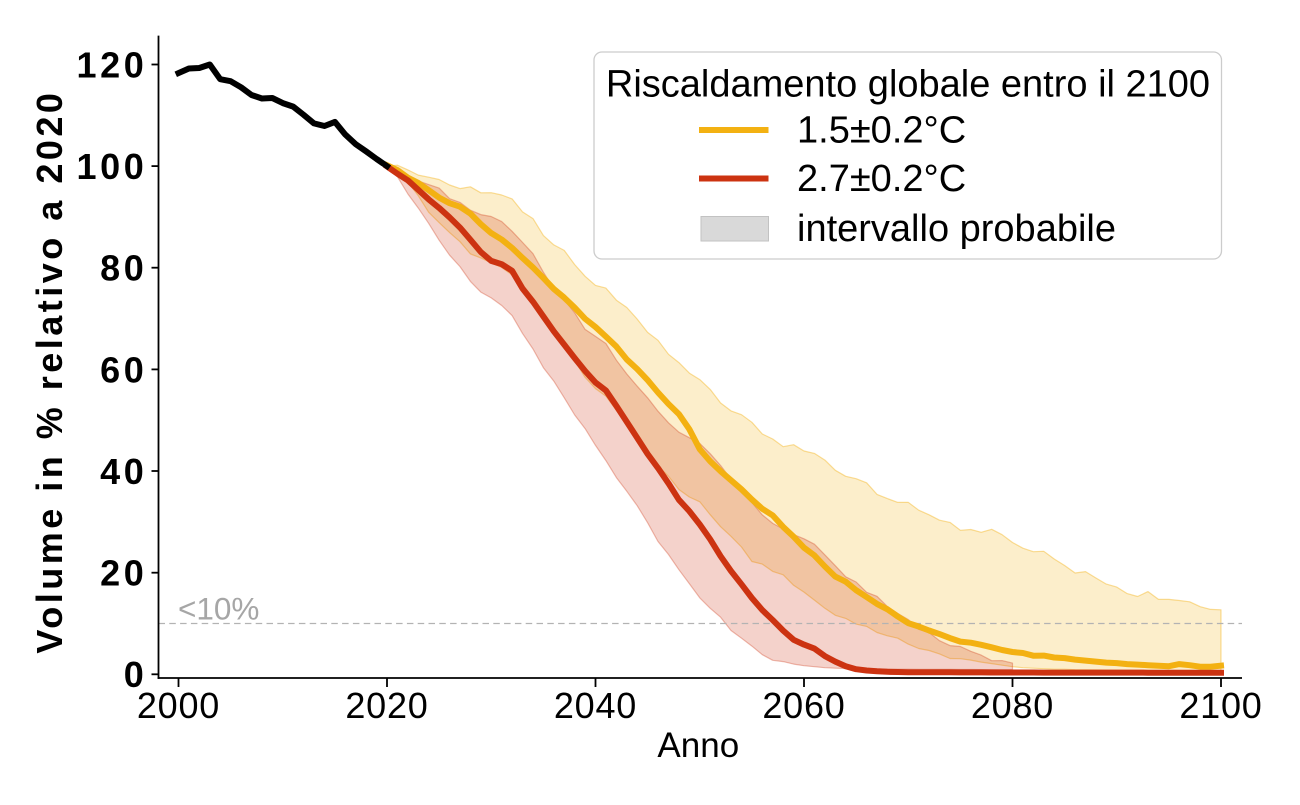 This screenshot has width=1300, height=805. What do you see at coordinates (698, 745) in the screenshot?
I see `svg-text: Anno` at bounding box center [698, 745].